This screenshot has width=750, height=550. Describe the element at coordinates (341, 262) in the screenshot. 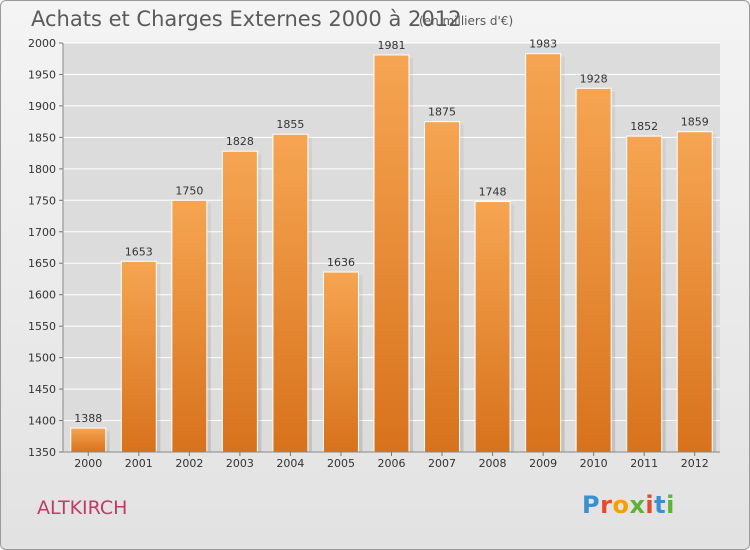

I see `value-label: 1636` at that location.